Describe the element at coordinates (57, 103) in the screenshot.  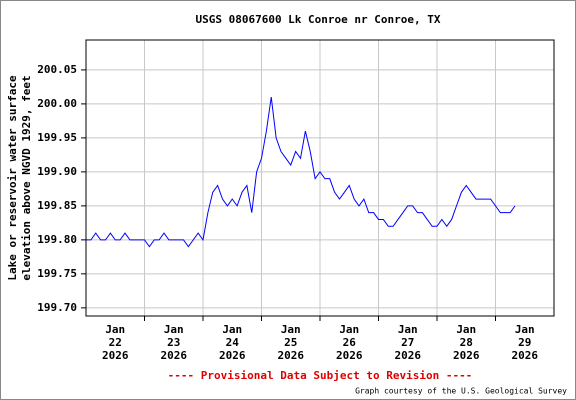
I see `y-tick-label: 200.00` at that location.